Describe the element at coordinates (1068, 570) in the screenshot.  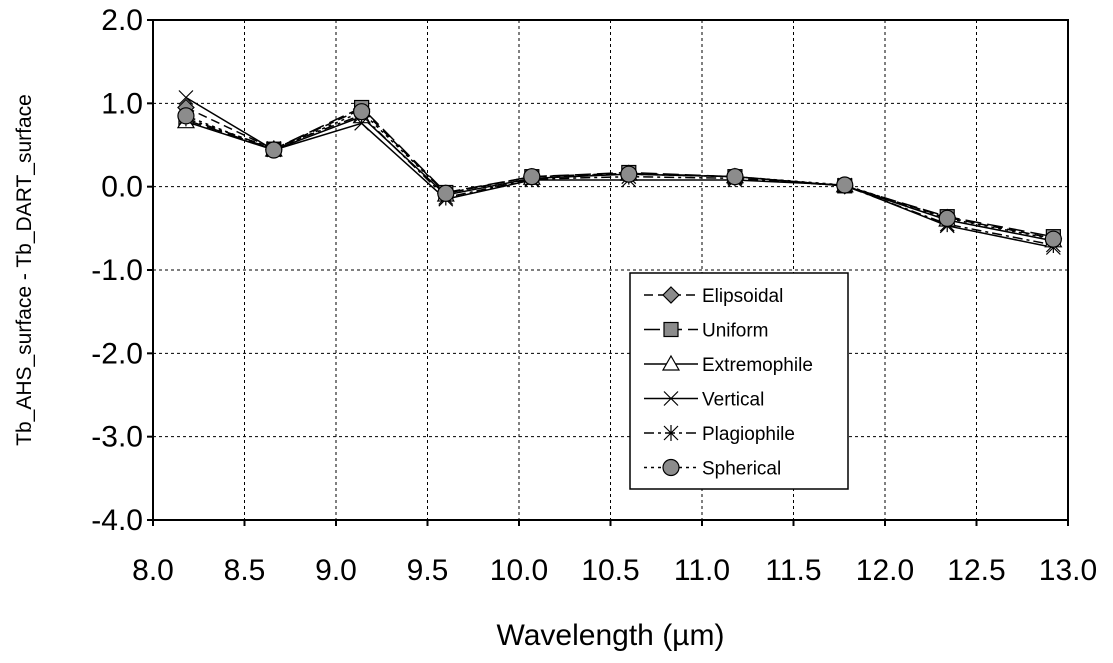
I see `x-tick-label: 13.0` at that location.